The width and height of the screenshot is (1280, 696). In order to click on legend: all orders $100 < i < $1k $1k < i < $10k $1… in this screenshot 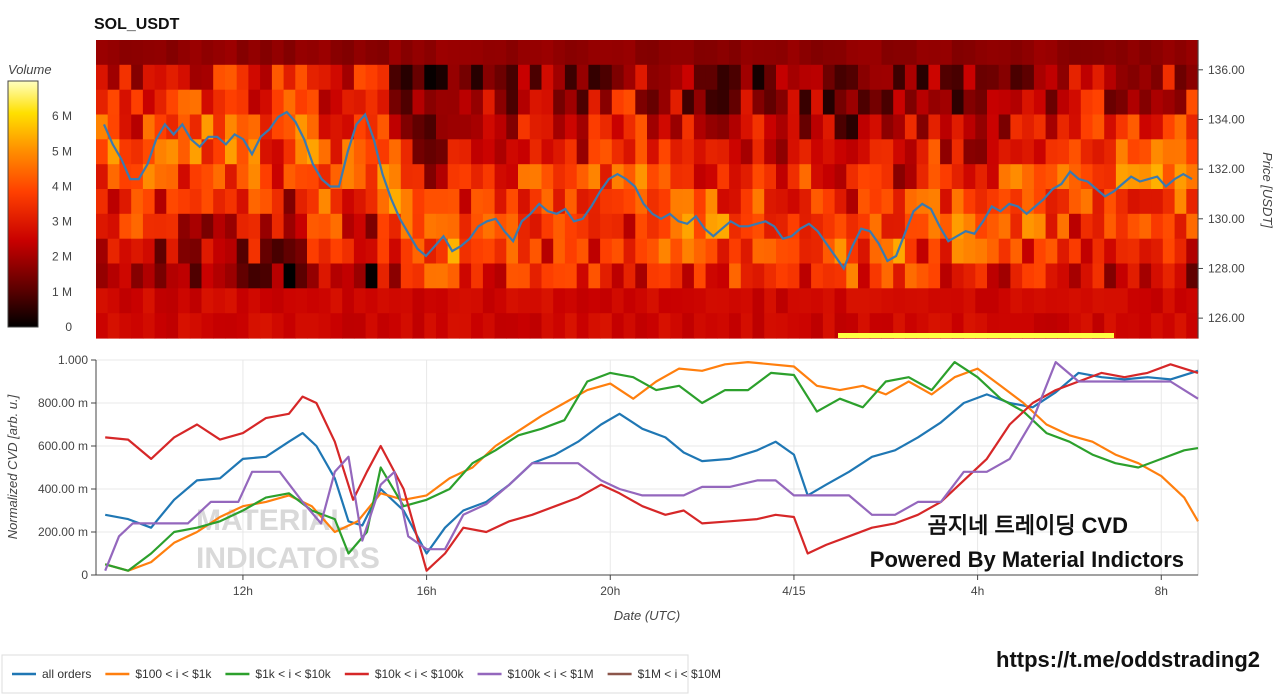, I will do `click(366, 674)`.